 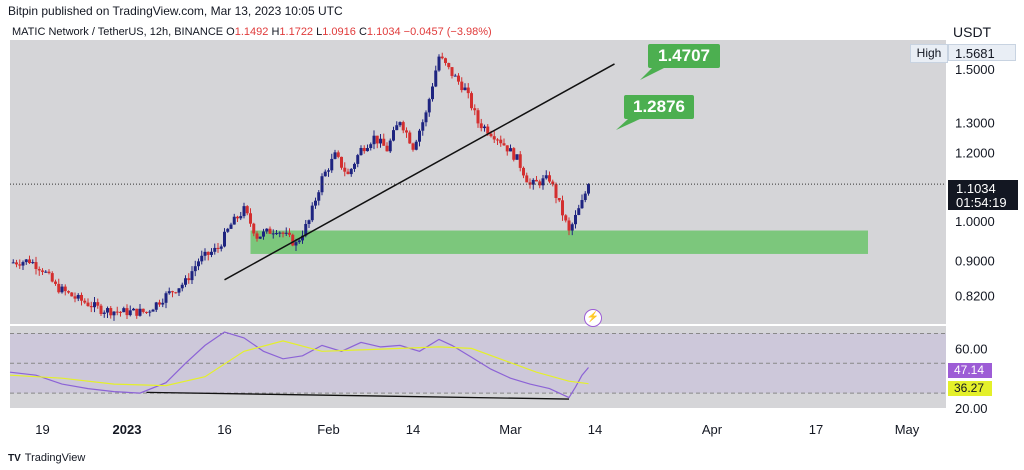 What do you see at coordinates (362, 32) in the screenshot?
I see `ohlc-close-label: C` at bounding box center [362, 32].